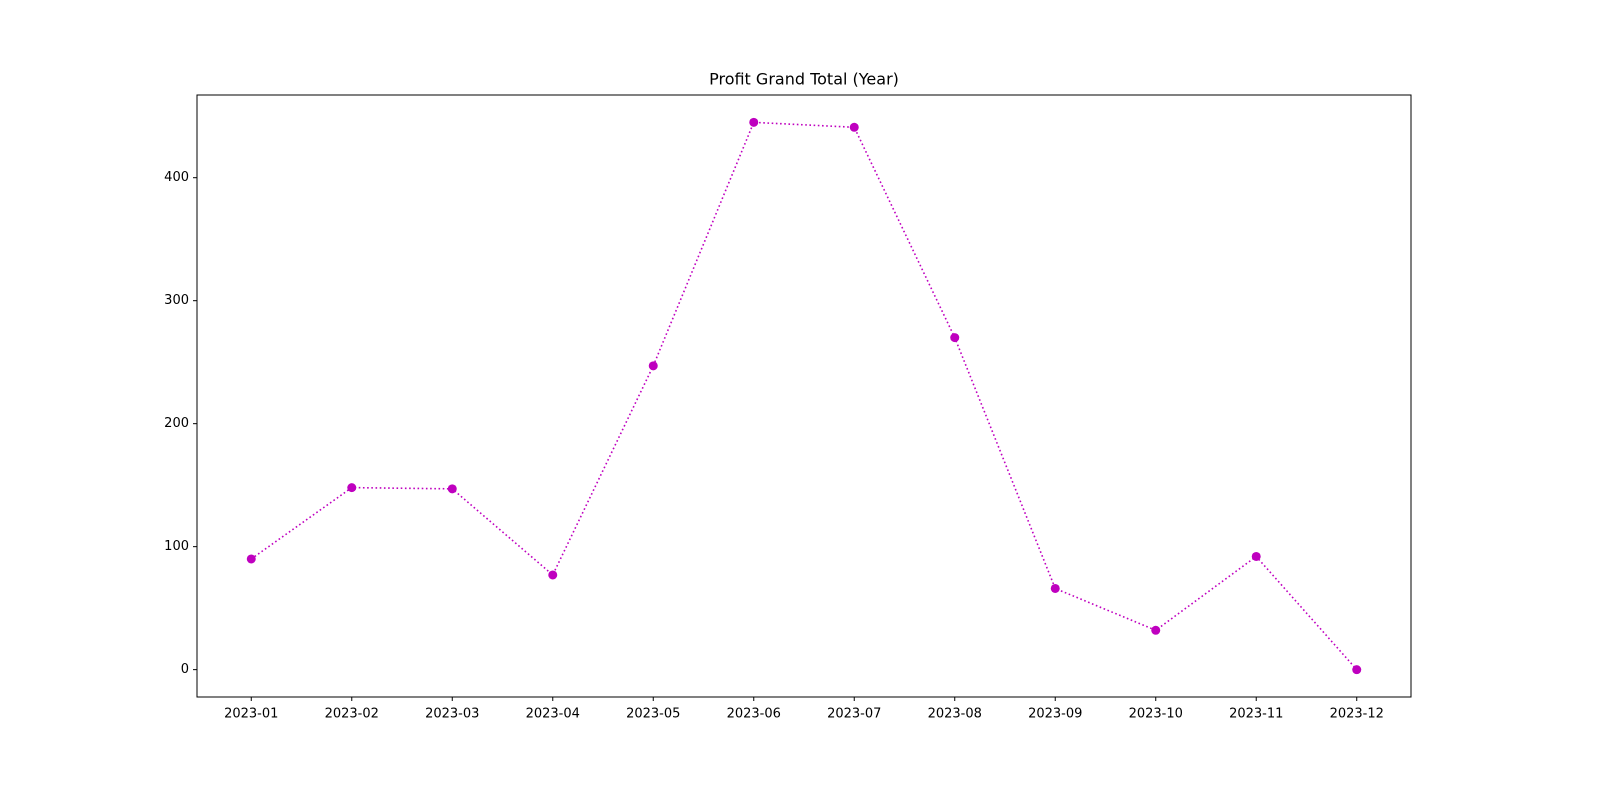  Describe the element at coordinates (176, 546) in the screenshot. I see `y-tick-label: 100` at that location.